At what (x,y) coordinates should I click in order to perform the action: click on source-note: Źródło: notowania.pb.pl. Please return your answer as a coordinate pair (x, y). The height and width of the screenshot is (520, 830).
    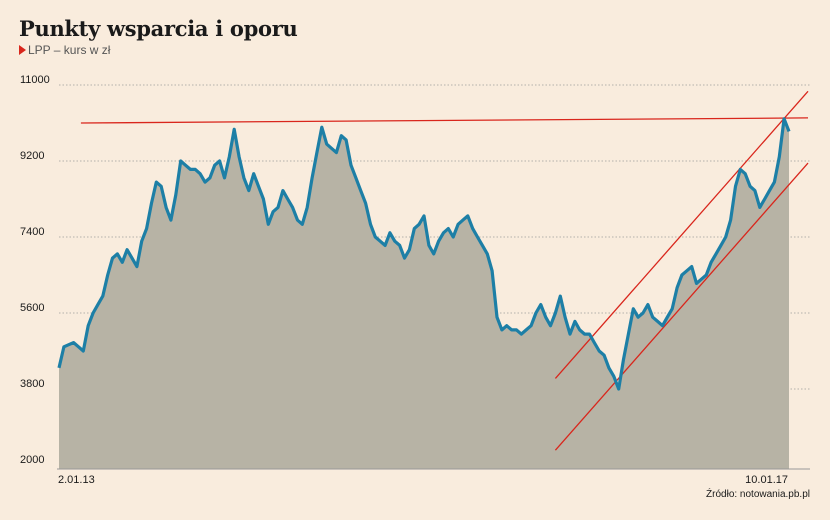
    Looking at the image, I should click on (758, 494).